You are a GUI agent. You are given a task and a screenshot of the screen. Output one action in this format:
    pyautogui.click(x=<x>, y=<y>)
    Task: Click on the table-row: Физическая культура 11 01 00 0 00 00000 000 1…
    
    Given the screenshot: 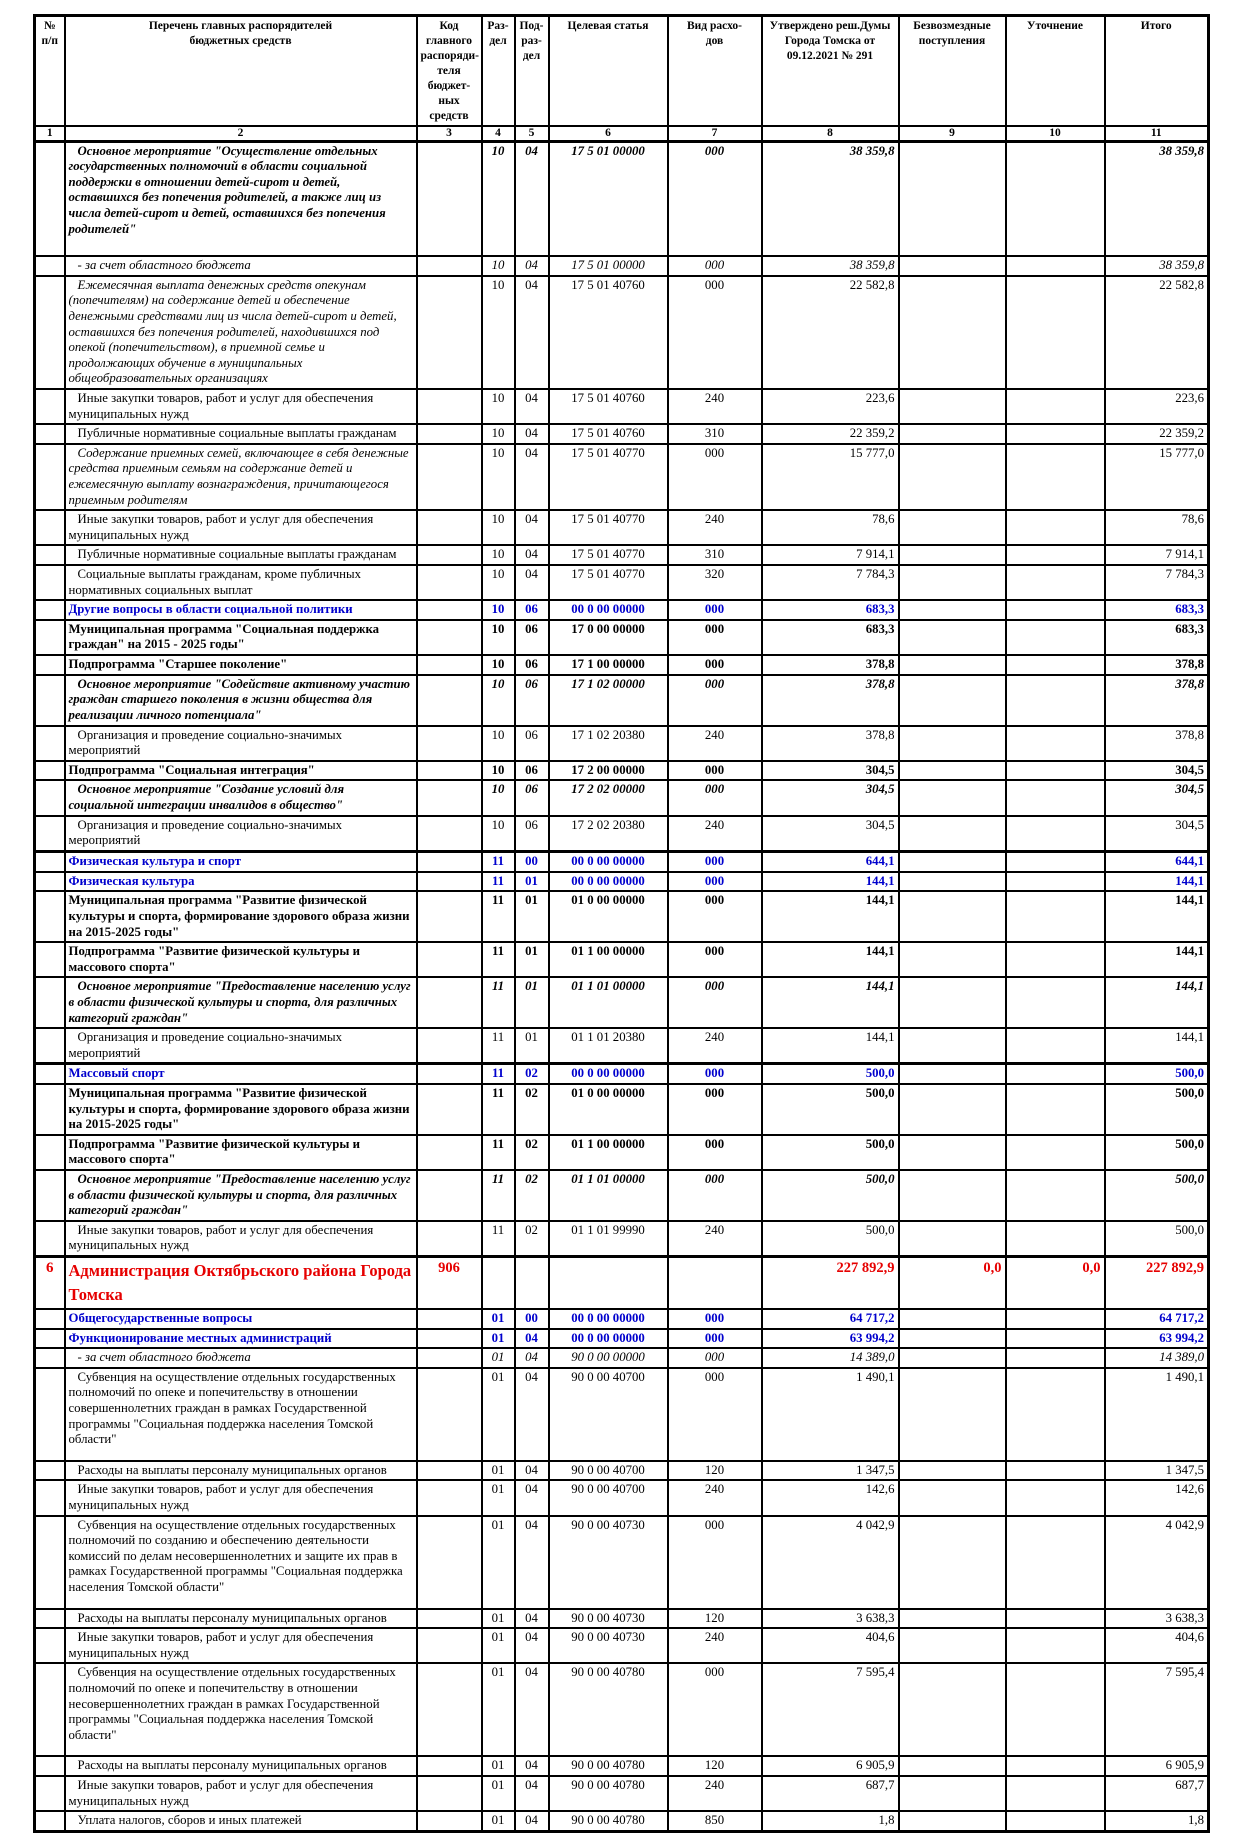 What is the action you would take?
    pyautogui.click(x=621, y=881)
    